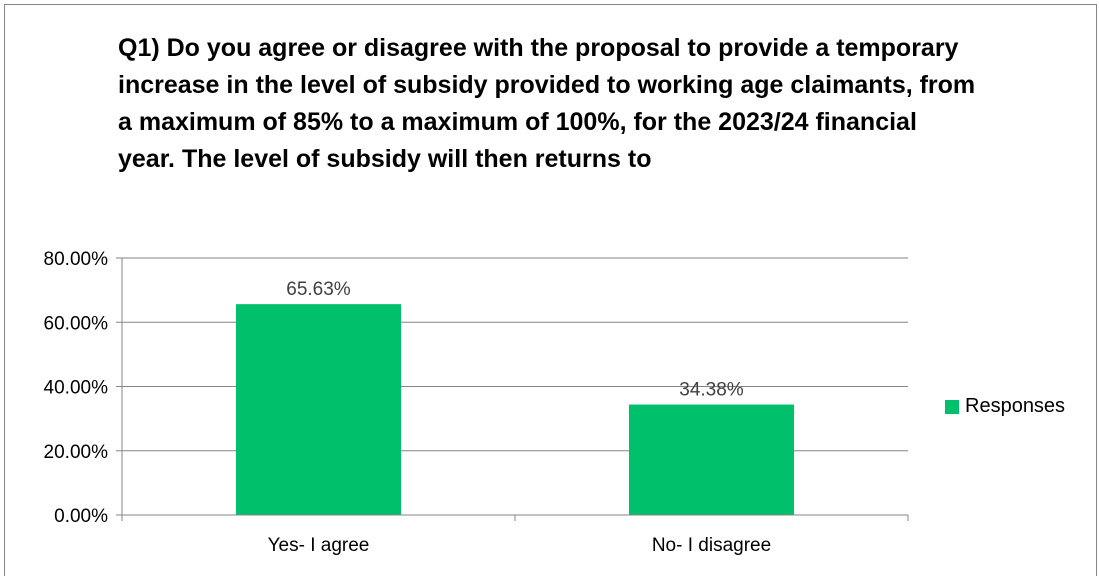 Image resolution: width=1099 pixels, height=576 pixels. I want to click on x-category-label: No- I disagree, so click(711, 545).